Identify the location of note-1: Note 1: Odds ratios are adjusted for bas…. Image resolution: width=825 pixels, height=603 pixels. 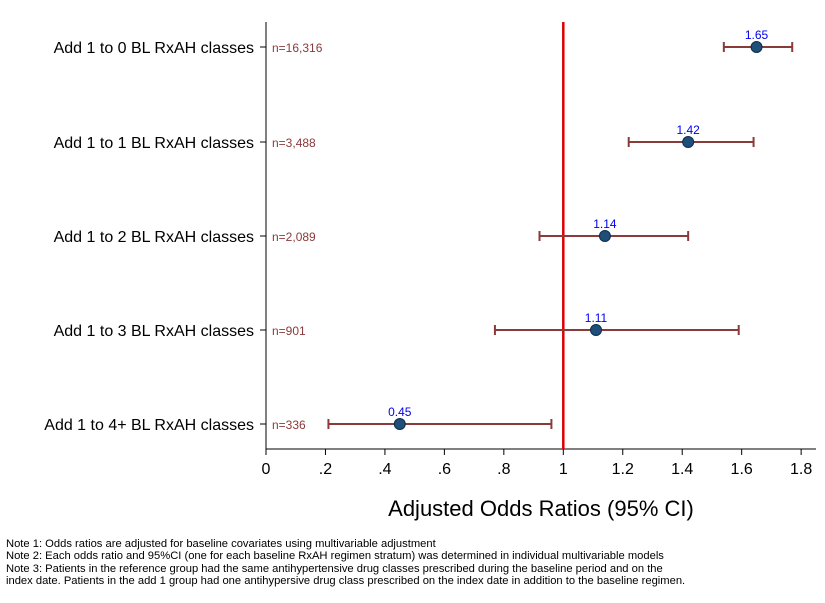
(221, 544).